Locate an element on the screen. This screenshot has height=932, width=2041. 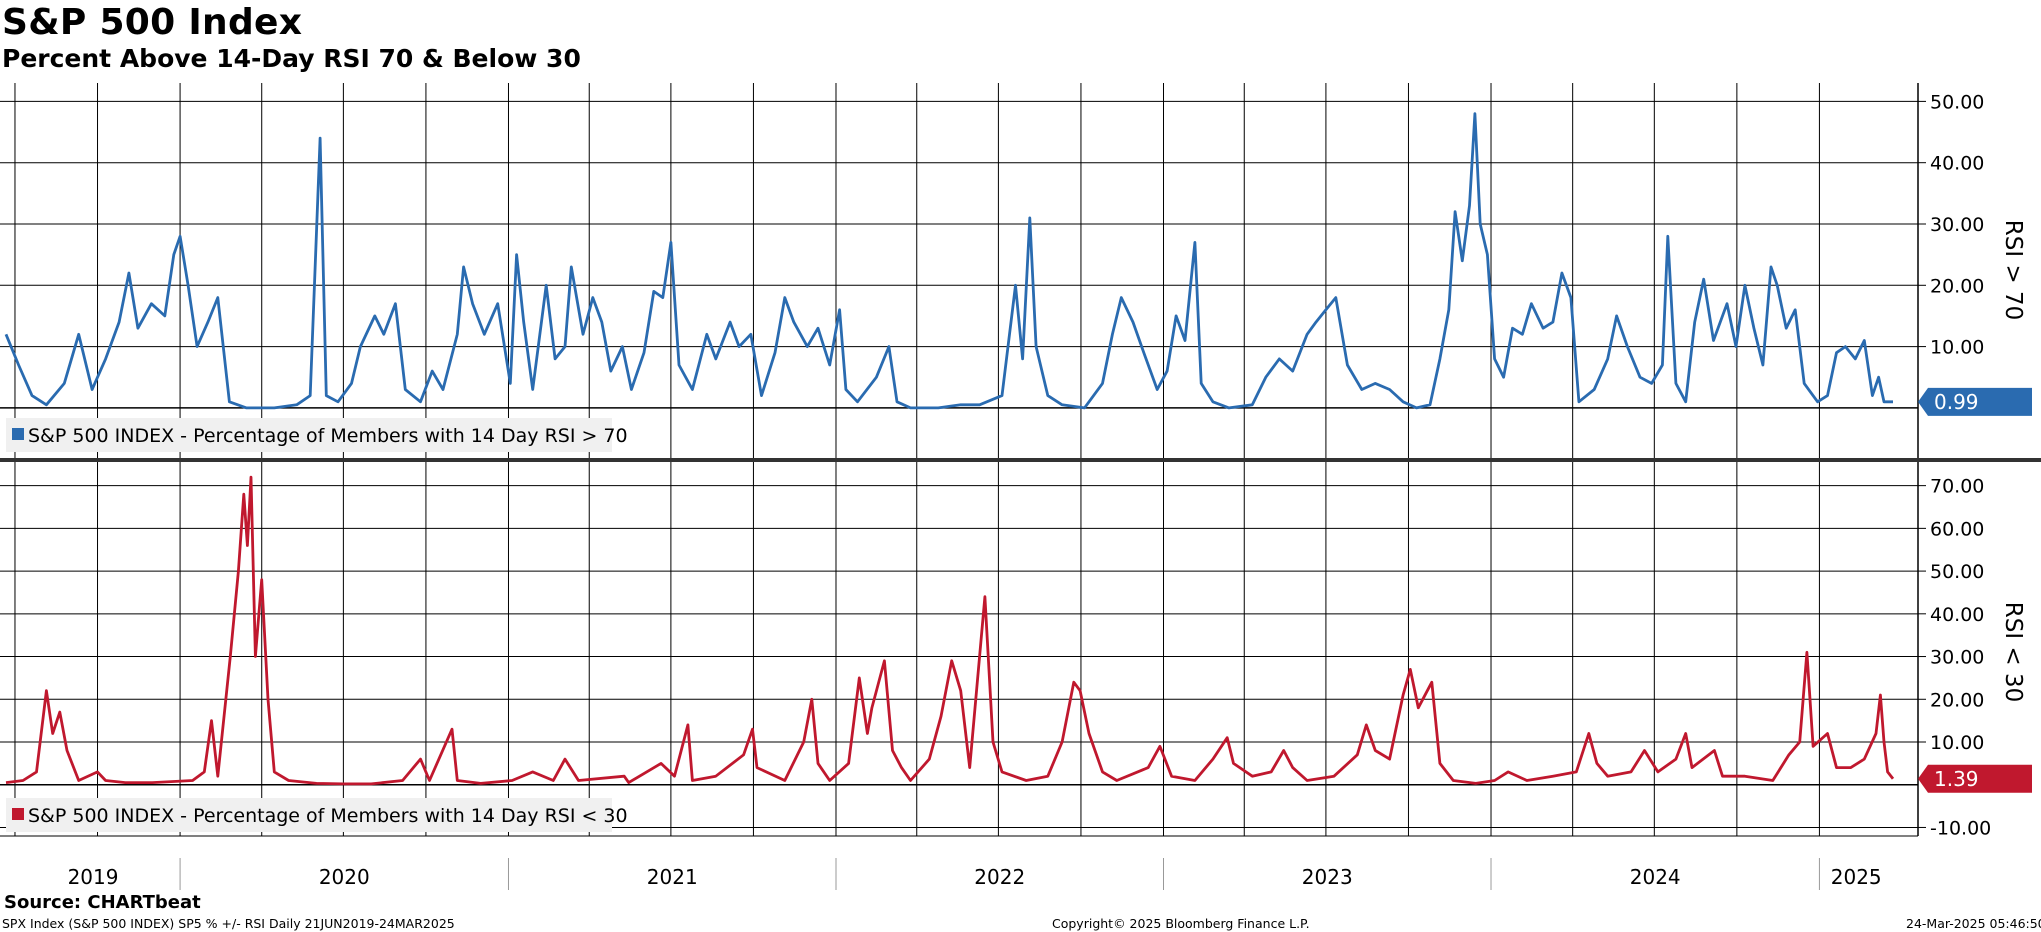
upper-last-value-badge is located at coordinates (1975, 401).